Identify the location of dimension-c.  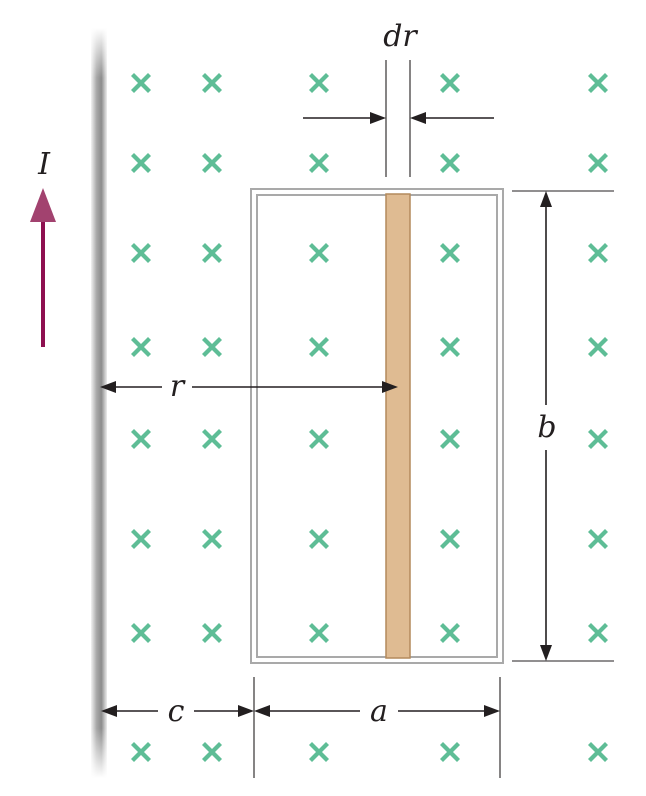
(178, 727).